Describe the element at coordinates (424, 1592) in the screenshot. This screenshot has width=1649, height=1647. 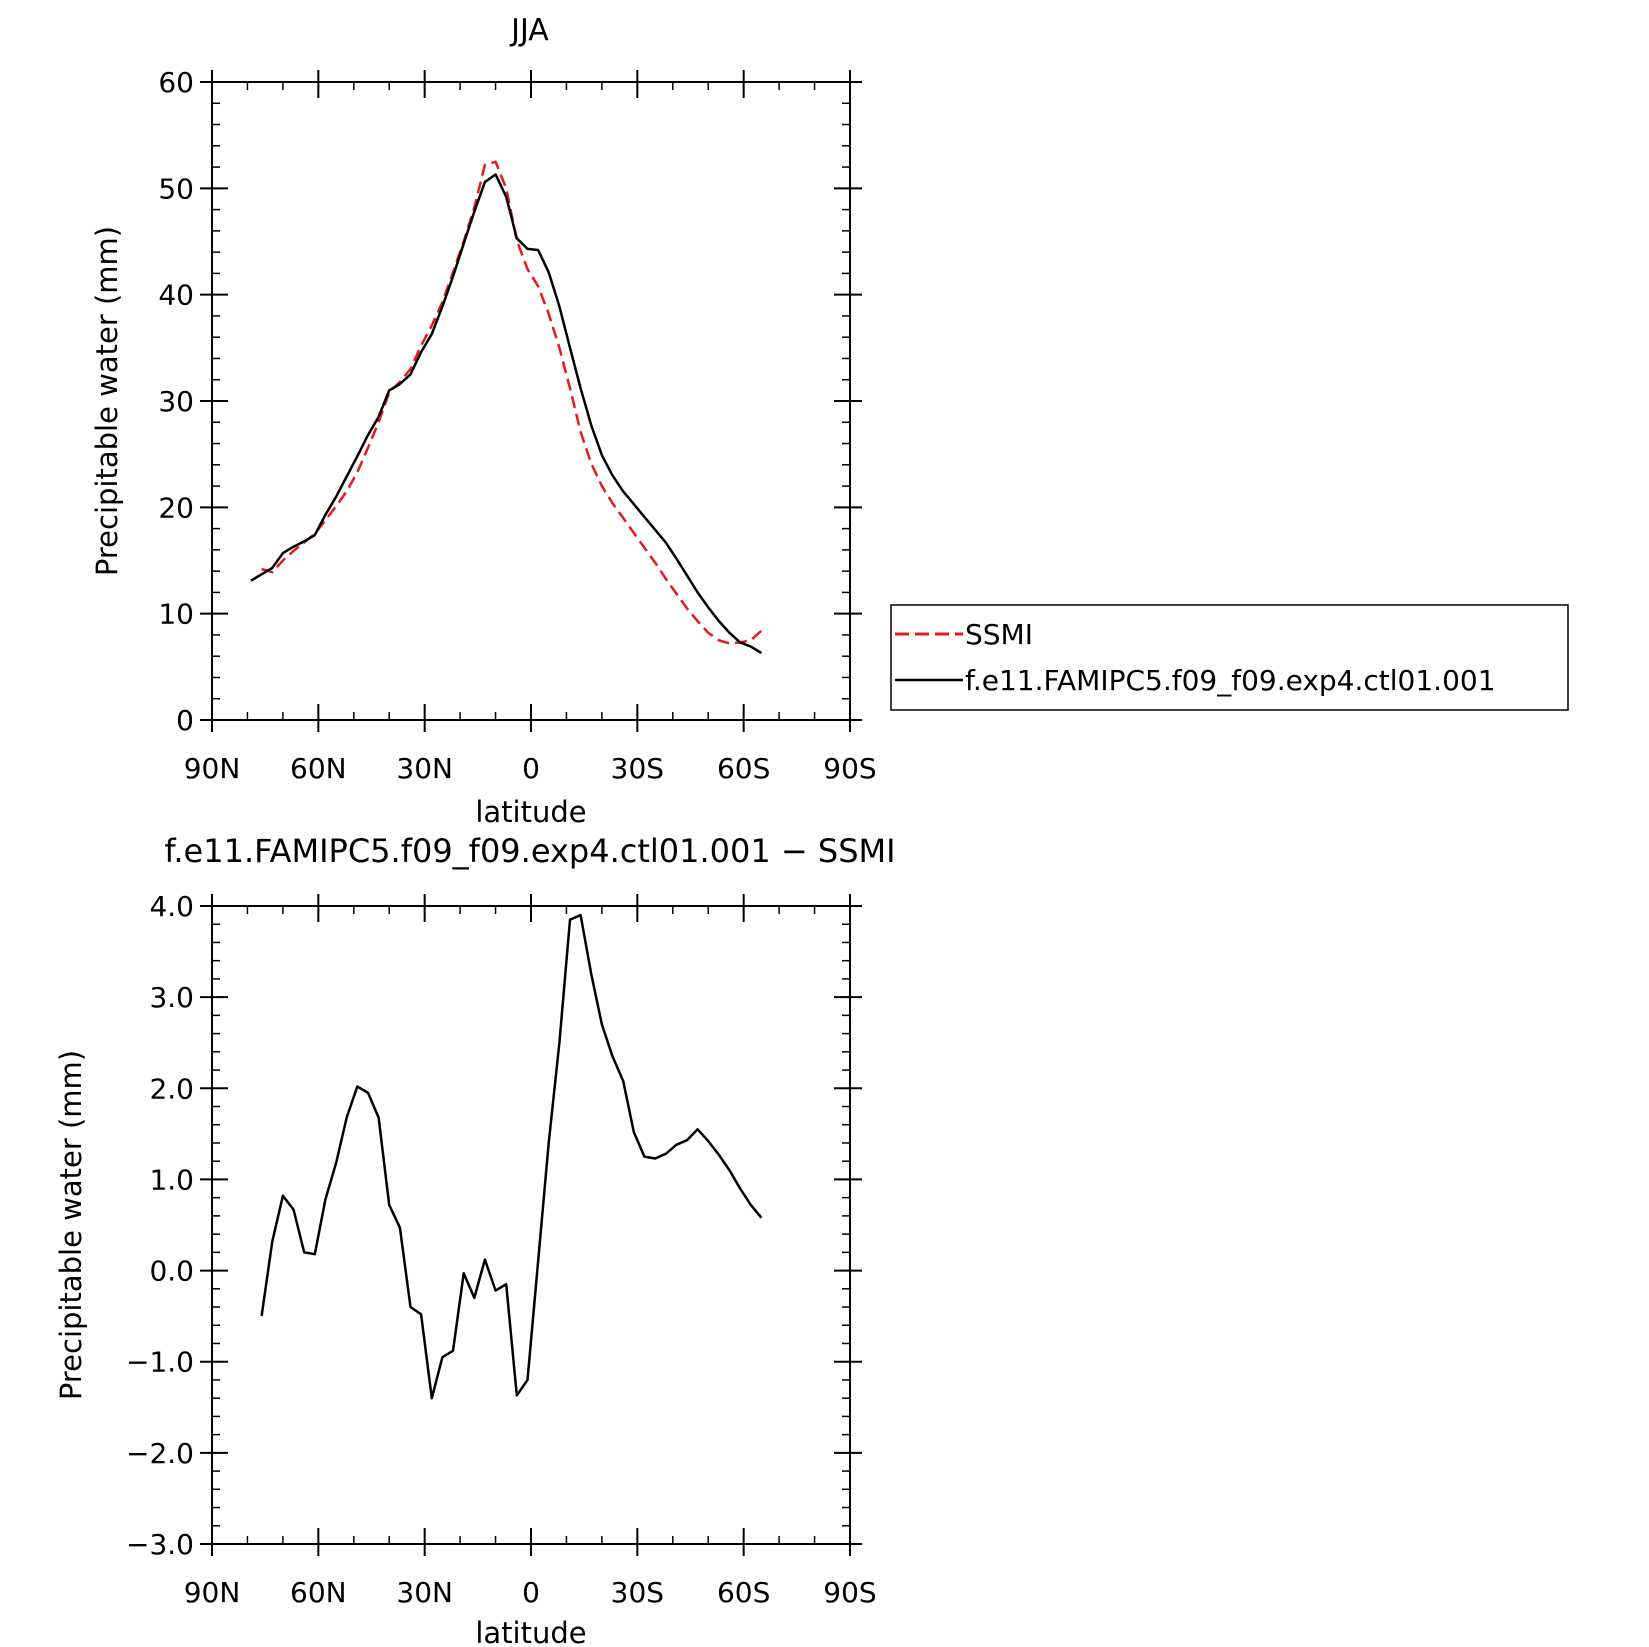
I see `bottom-chart-x-tick-label: 30N` at that location.